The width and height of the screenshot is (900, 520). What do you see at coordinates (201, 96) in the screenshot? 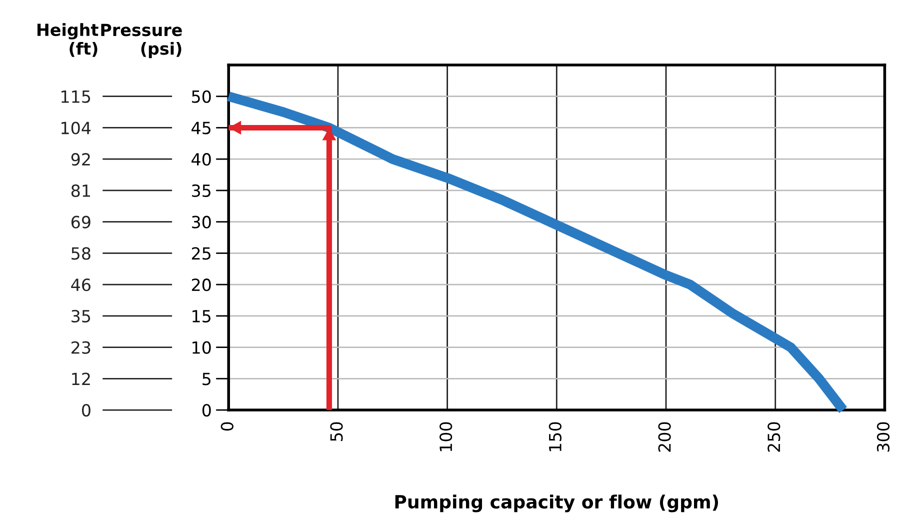
I see `y-tick-label: 50` at bounding box center [201, 96].